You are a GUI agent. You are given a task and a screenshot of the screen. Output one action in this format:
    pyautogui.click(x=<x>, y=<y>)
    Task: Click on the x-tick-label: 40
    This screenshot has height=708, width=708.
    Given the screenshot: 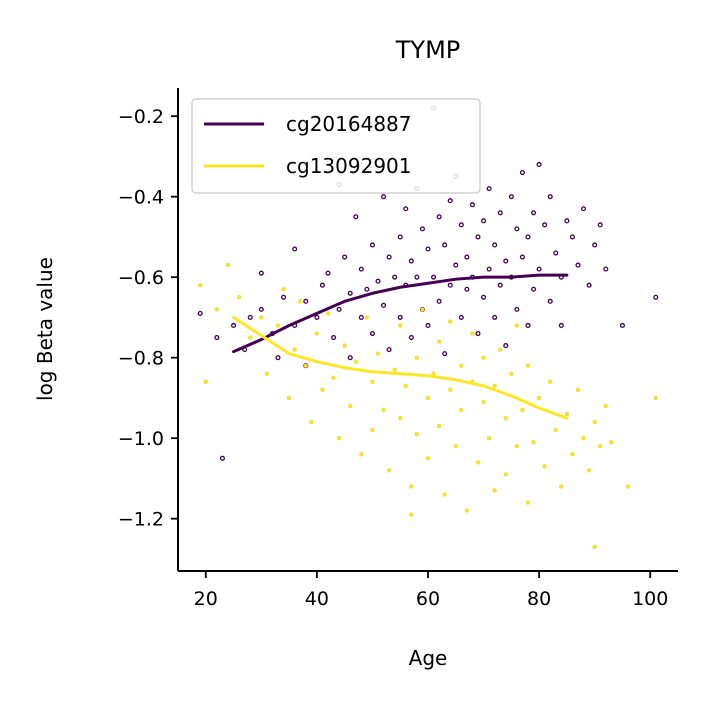 What is the action you would take?
    pyautogui.click(x=317, y=599)
    